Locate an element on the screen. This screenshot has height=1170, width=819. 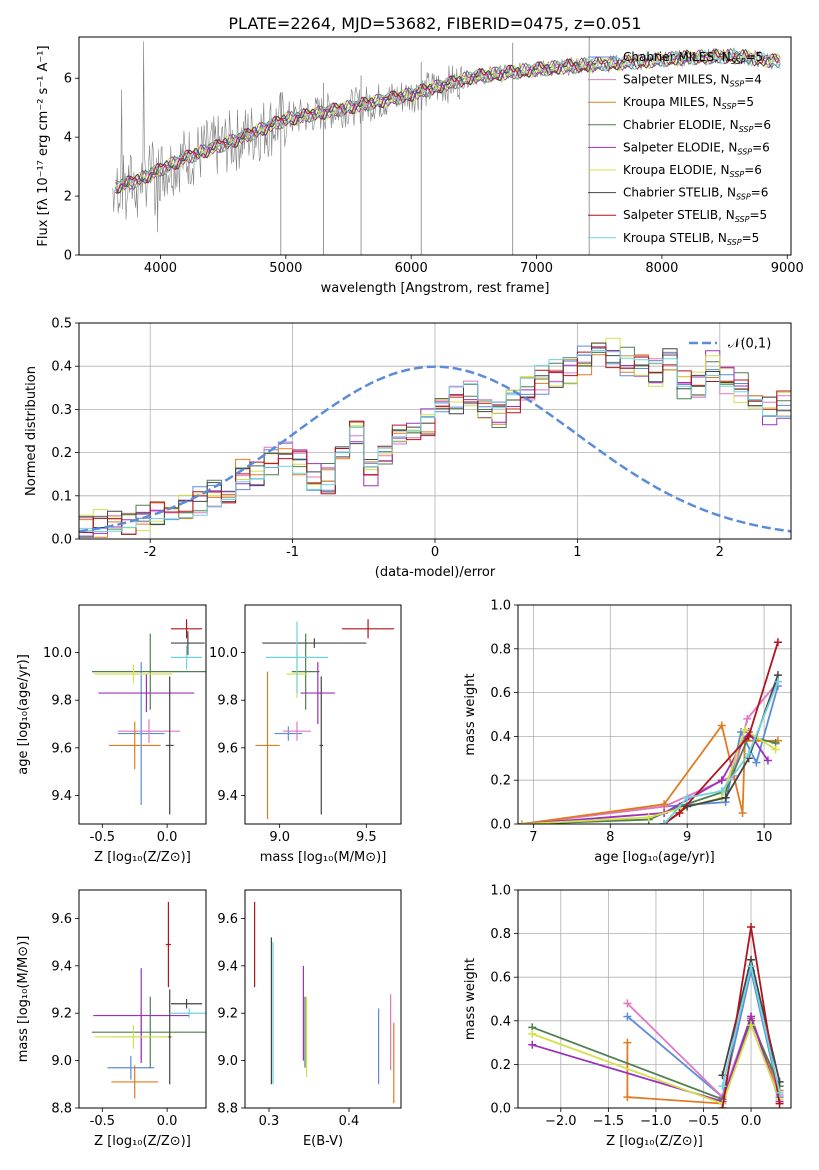
y-tick-label: 9.2 is located at coordinates (227, 1014).